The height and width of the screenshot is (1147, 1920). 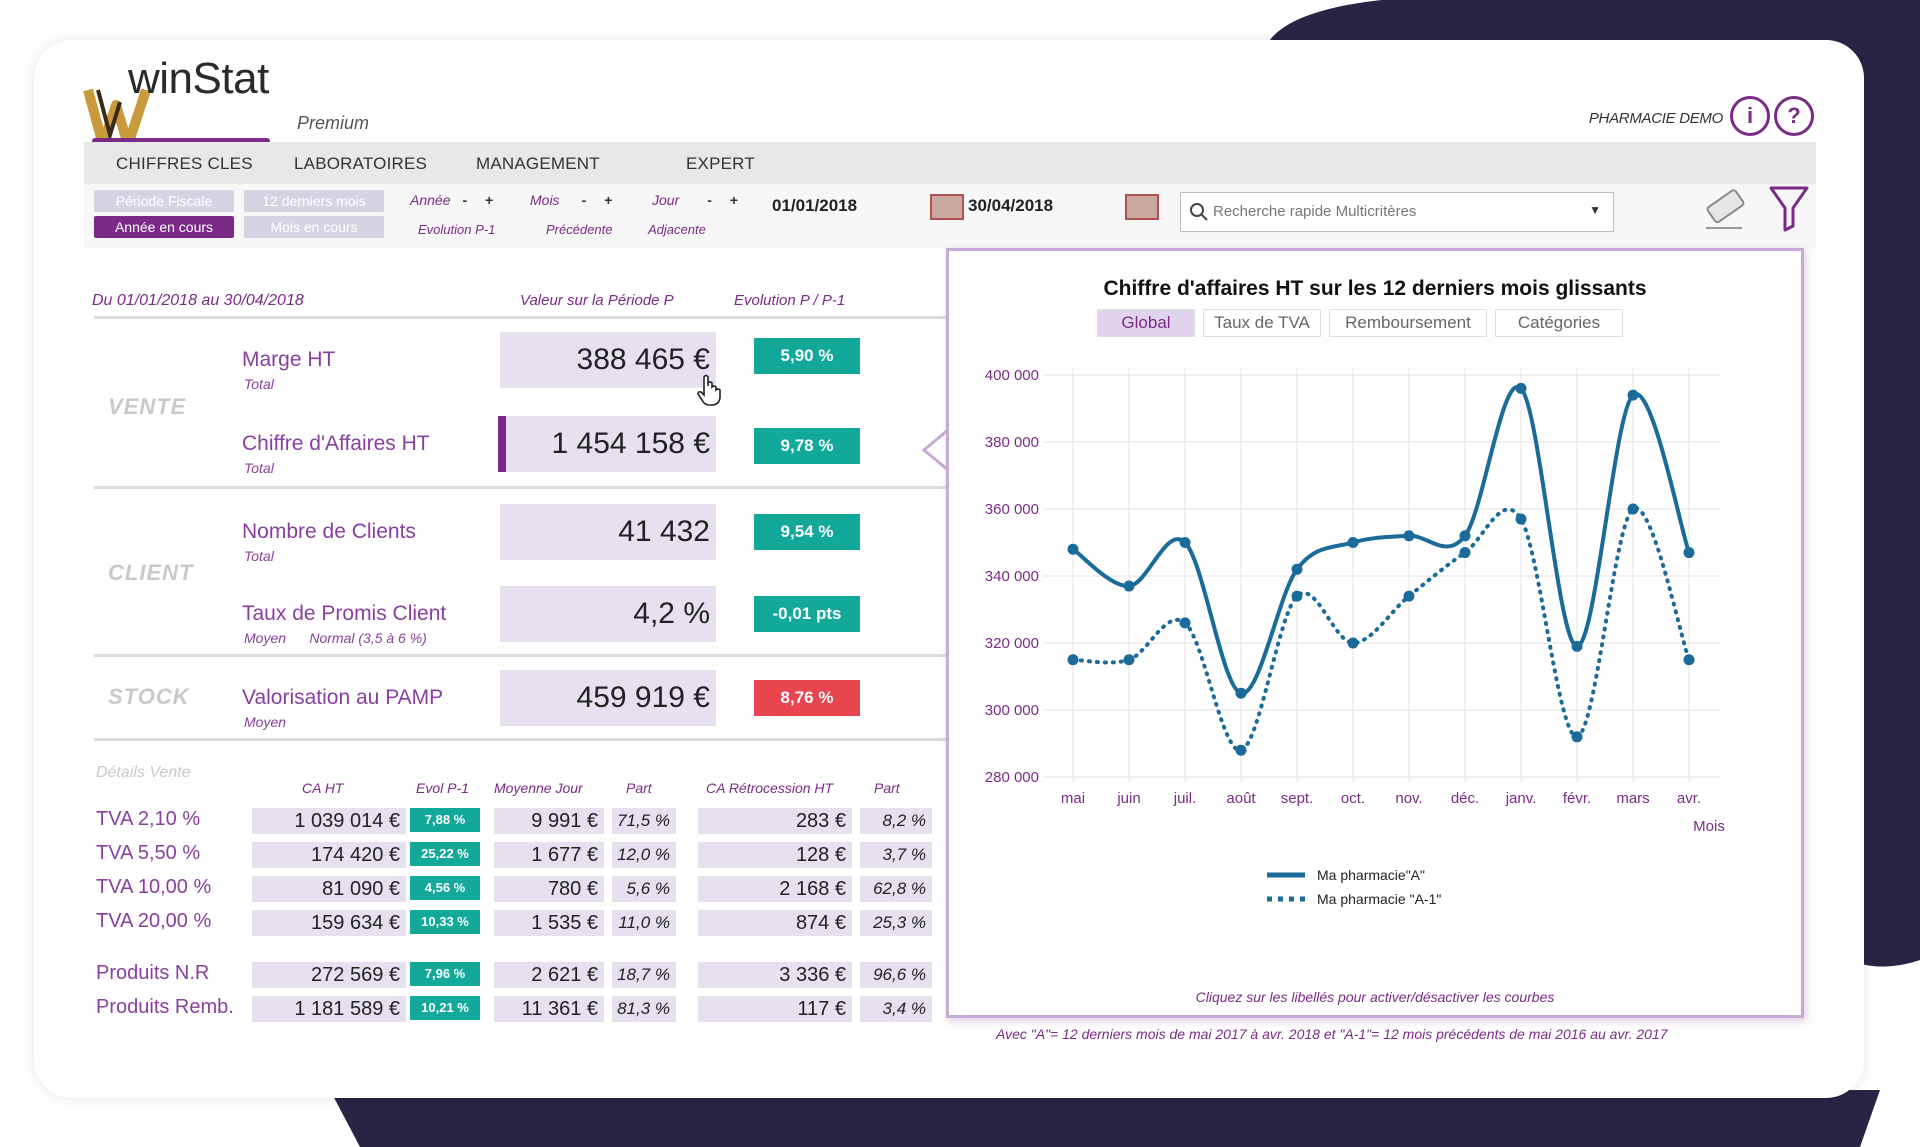 What do you see at coordinates (608, 614) in the screenshot?
I see `kpi-value: 4,2 %` at bounding box center [608, 614].